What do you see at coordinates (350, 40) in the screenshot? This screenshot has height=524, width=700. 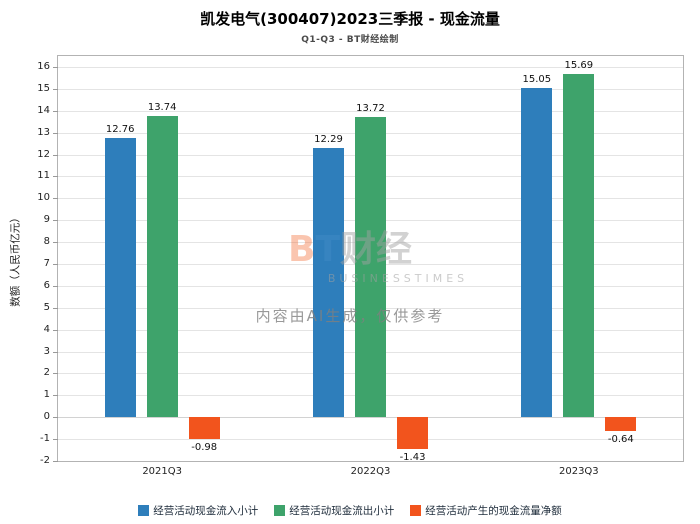 I see `chart-subtitle: Q1-Q3 - BT财经绘制` at bounding box center [350, 40].